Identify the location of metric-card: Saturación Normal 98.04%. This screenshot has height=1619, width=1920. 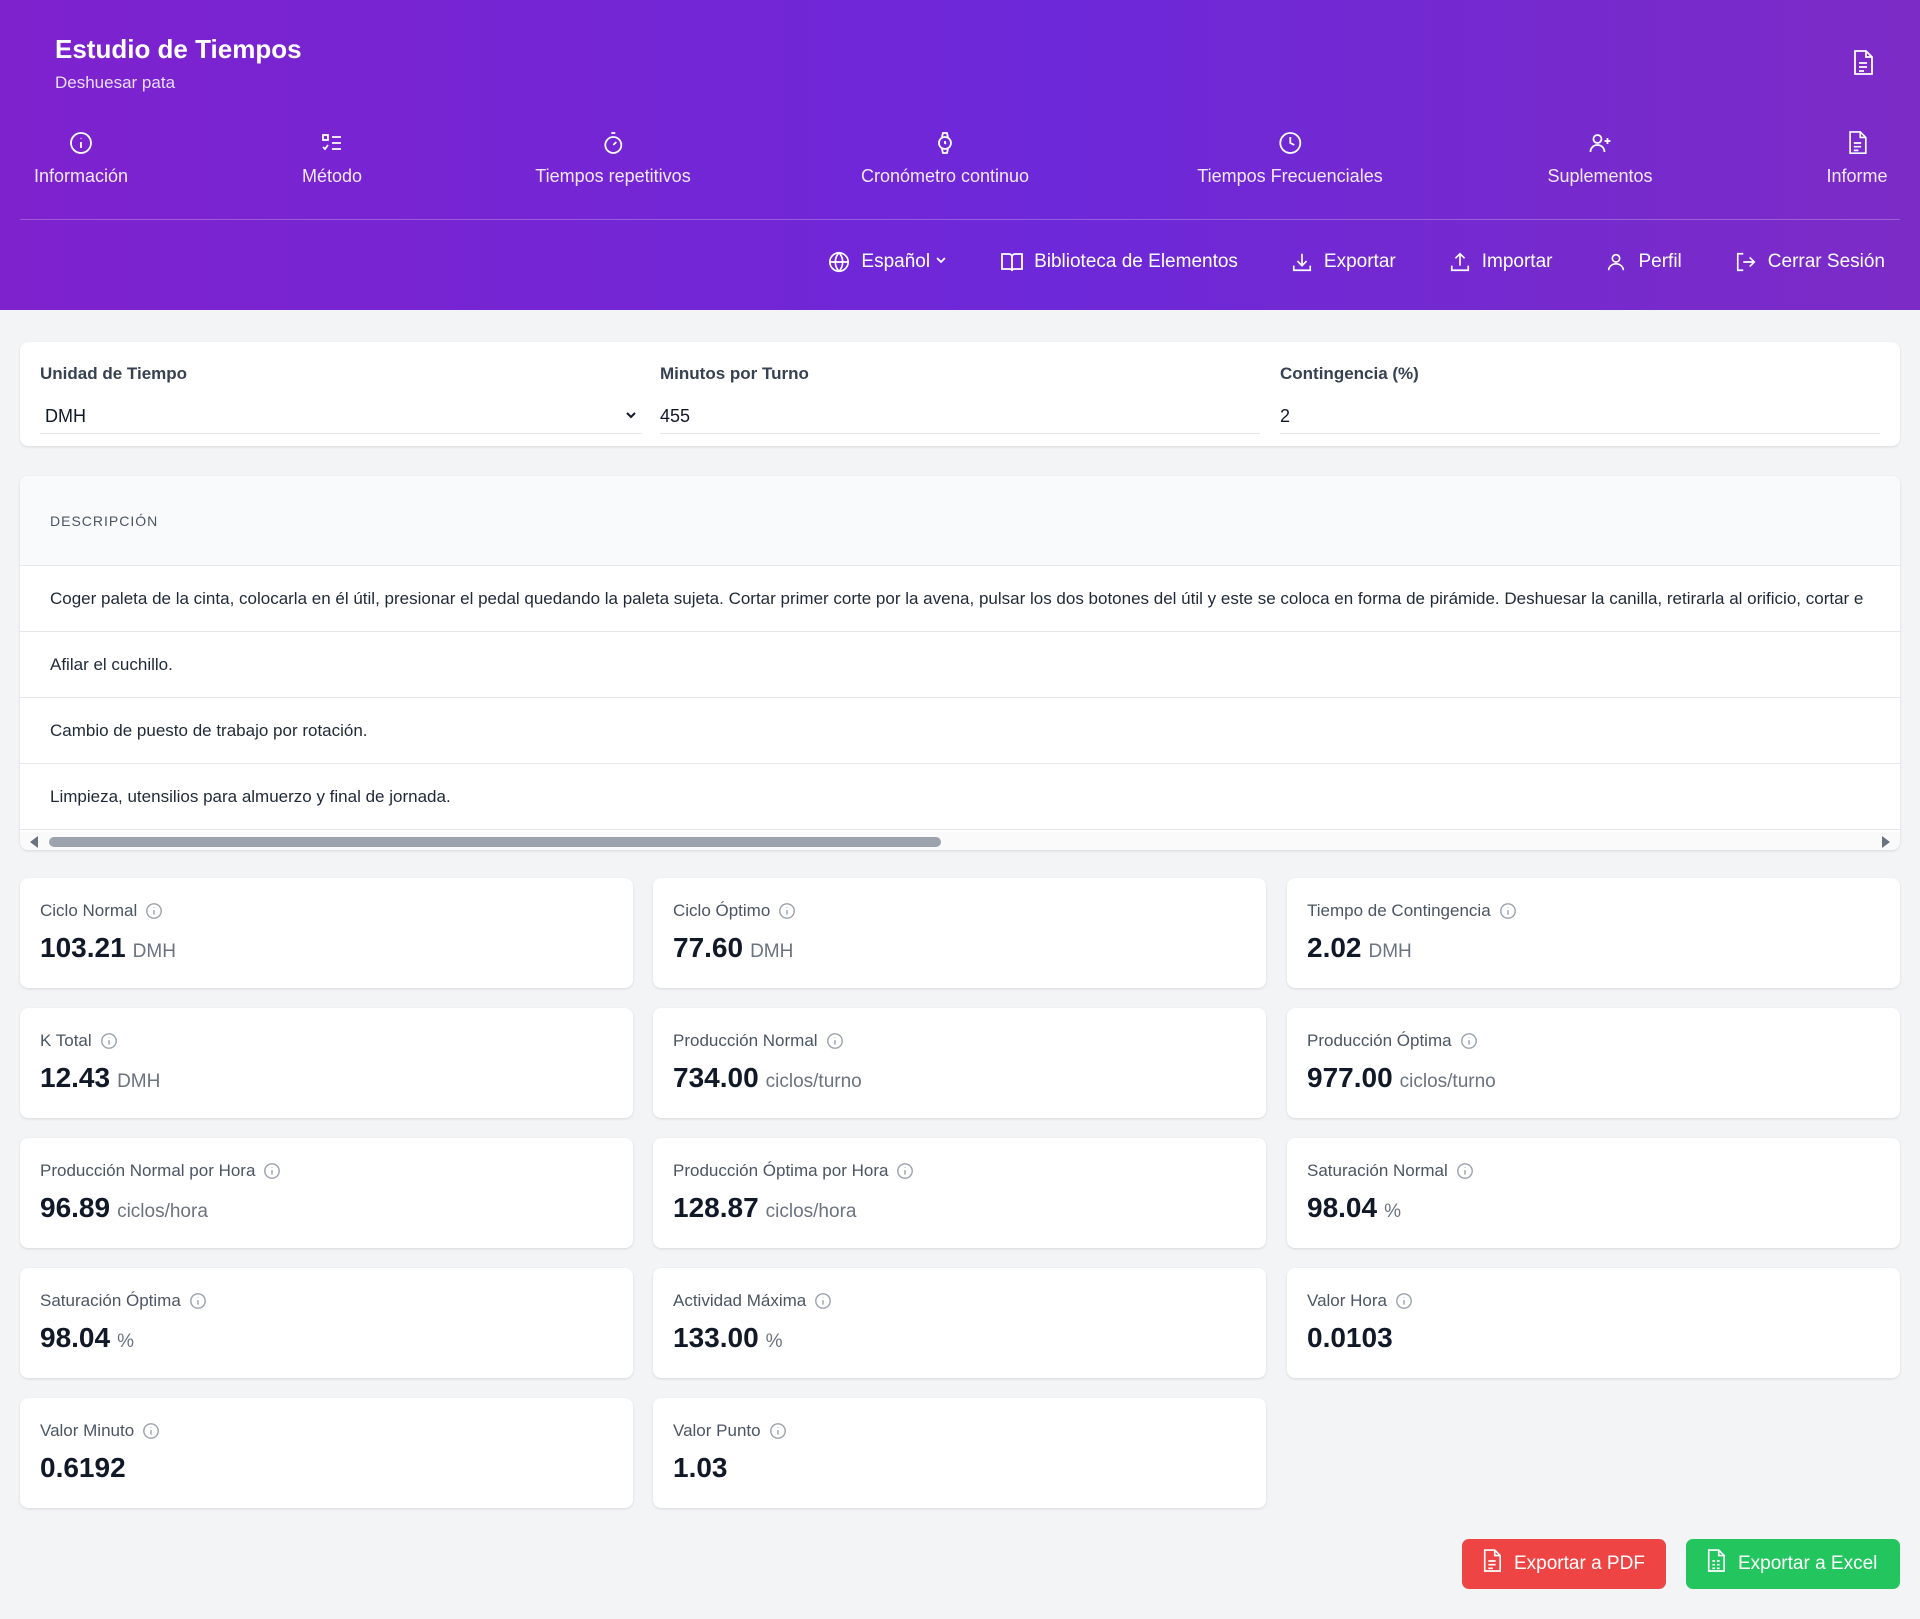
(1593, 1193).